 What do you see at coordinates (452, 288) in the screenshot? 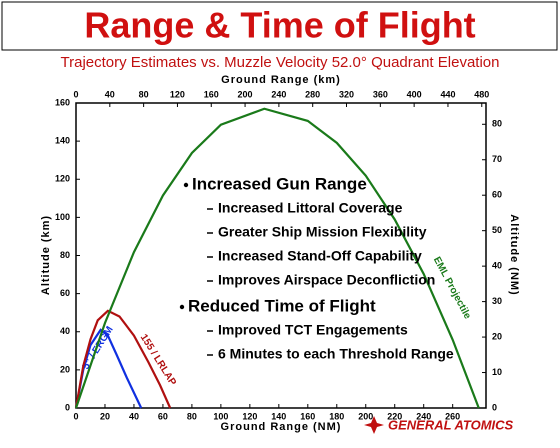
I see `series-label: EML Projectile` at bounding box center [452, 288].